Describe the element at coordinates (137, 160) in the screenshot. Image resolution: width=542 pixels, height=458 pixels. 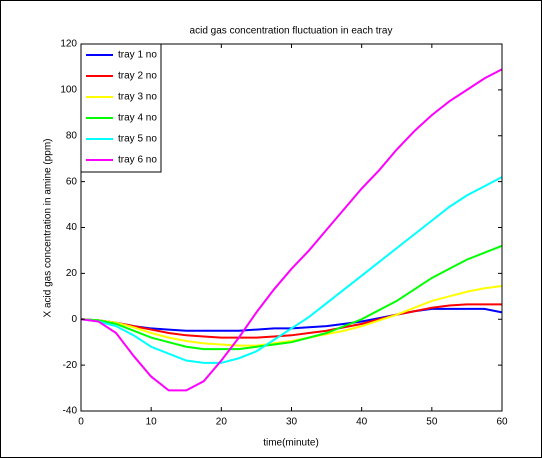
I see `legend-label: tray 6 no` at that location.